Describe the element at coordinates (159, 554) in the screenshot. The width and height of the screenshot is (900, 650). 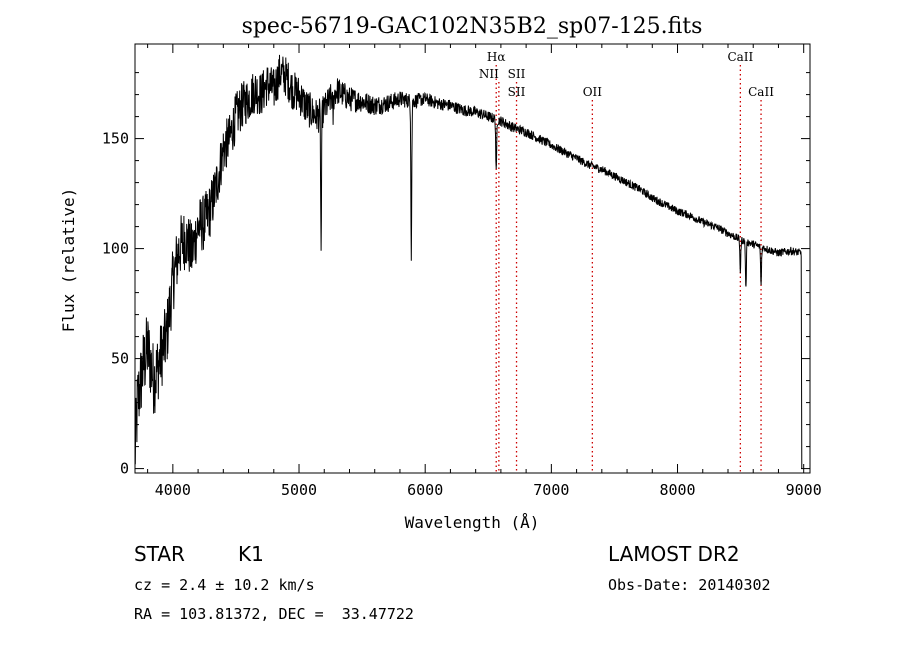
I see `object-type: STAR` at that location.